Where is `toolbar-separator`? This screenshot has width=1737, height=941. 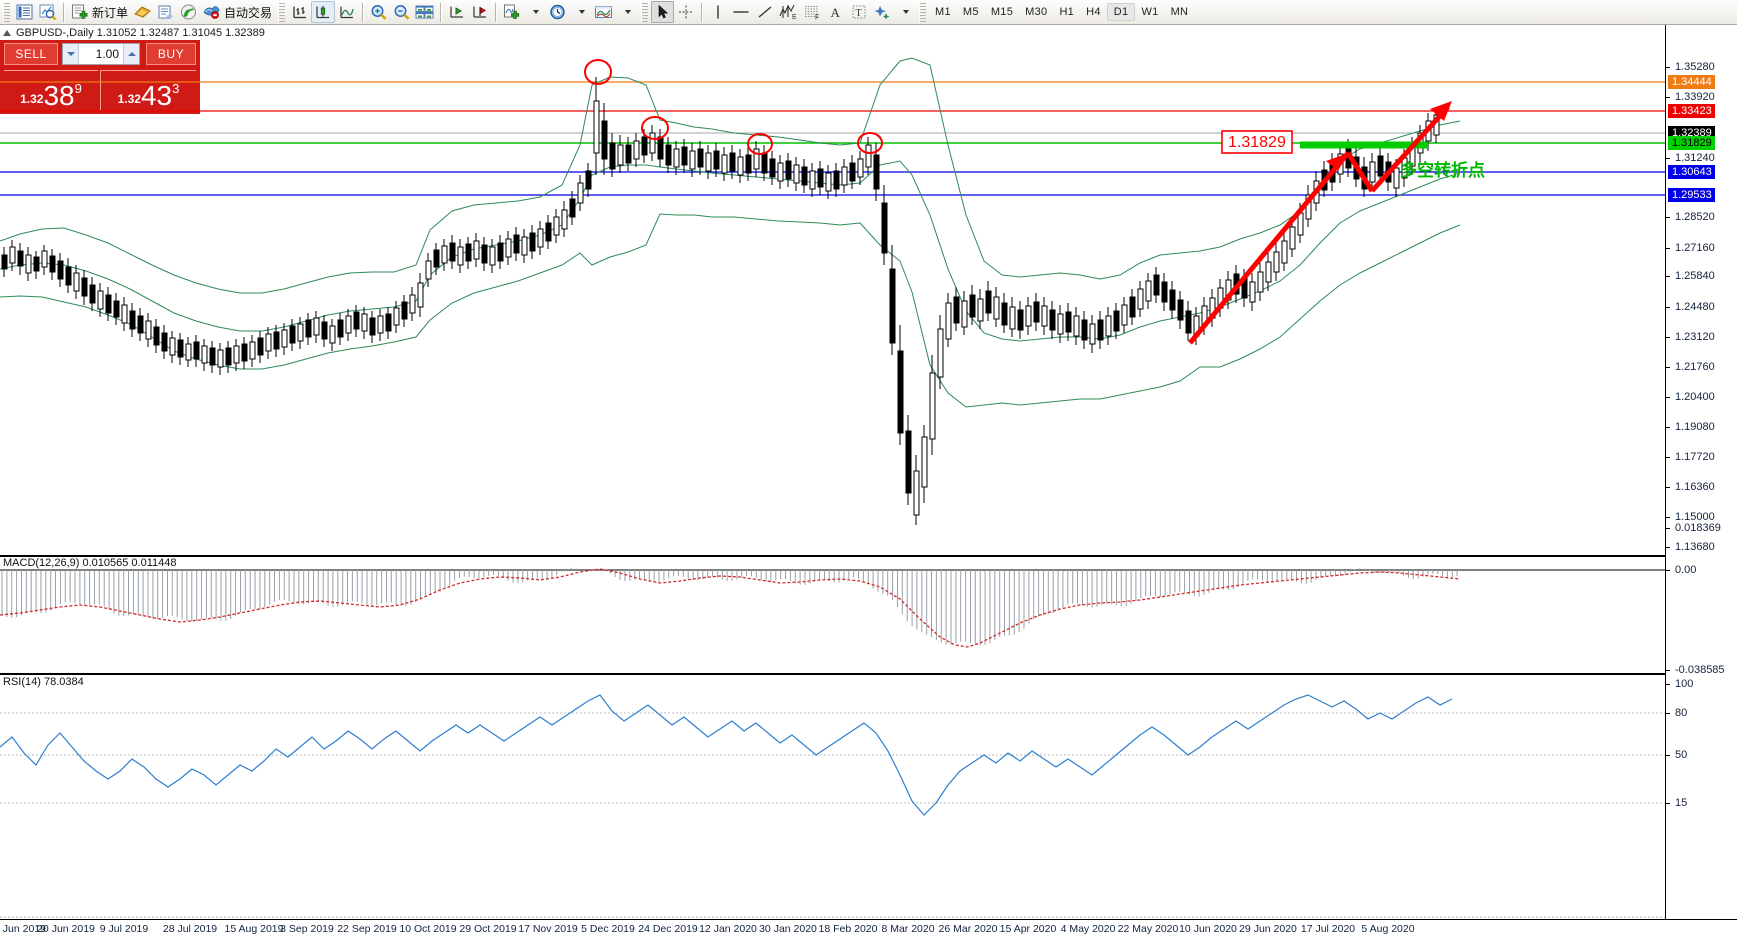 toolbar-separator is located at coordinates (63, 12).